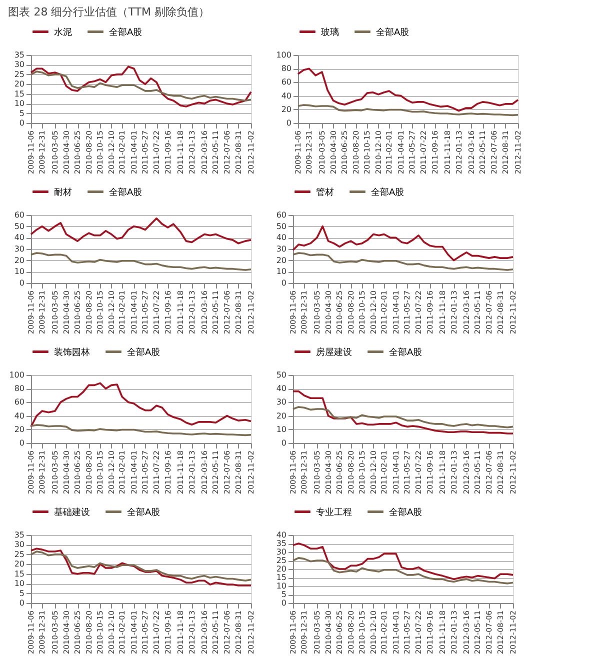  What do you see at coordinates (330, 32) in the screenshot?
I see `legend-label: 玻璃` at bounding box center [330, 32].